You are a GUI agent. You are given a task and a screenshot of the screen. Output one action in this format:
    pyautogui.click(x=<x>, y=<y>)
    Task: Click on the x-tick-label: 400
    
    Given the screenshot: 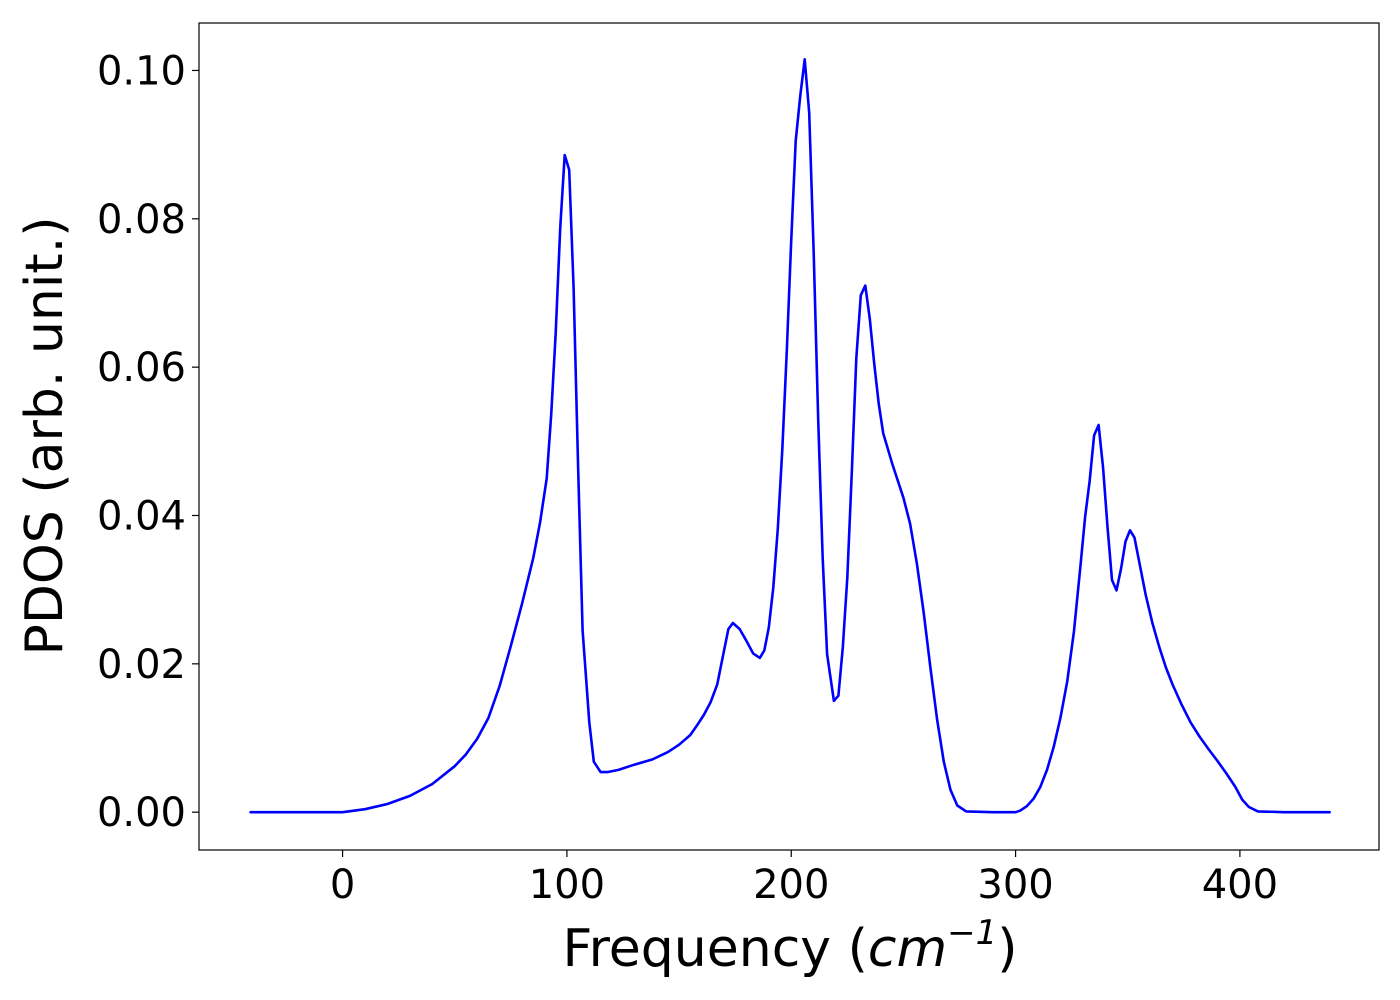 What is the action you would take?
    pyautogui.click(x=1240, y=885)
    